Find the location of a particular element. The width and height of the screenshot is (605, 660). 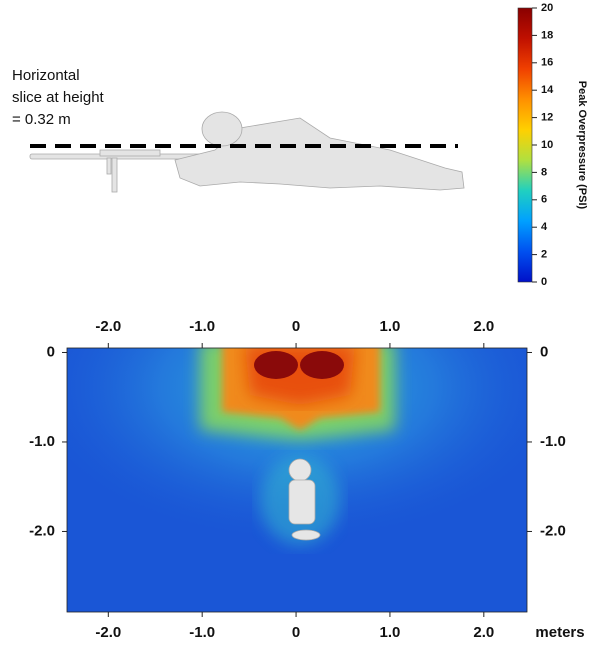

side-view-soldier is located at coordinates (247, 152).